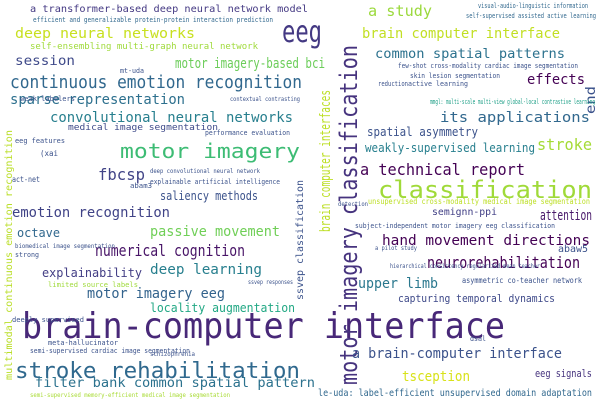 This screenshot has height=400, width=600. I want to click on word: spatial asymmetry, so click(422, 132).